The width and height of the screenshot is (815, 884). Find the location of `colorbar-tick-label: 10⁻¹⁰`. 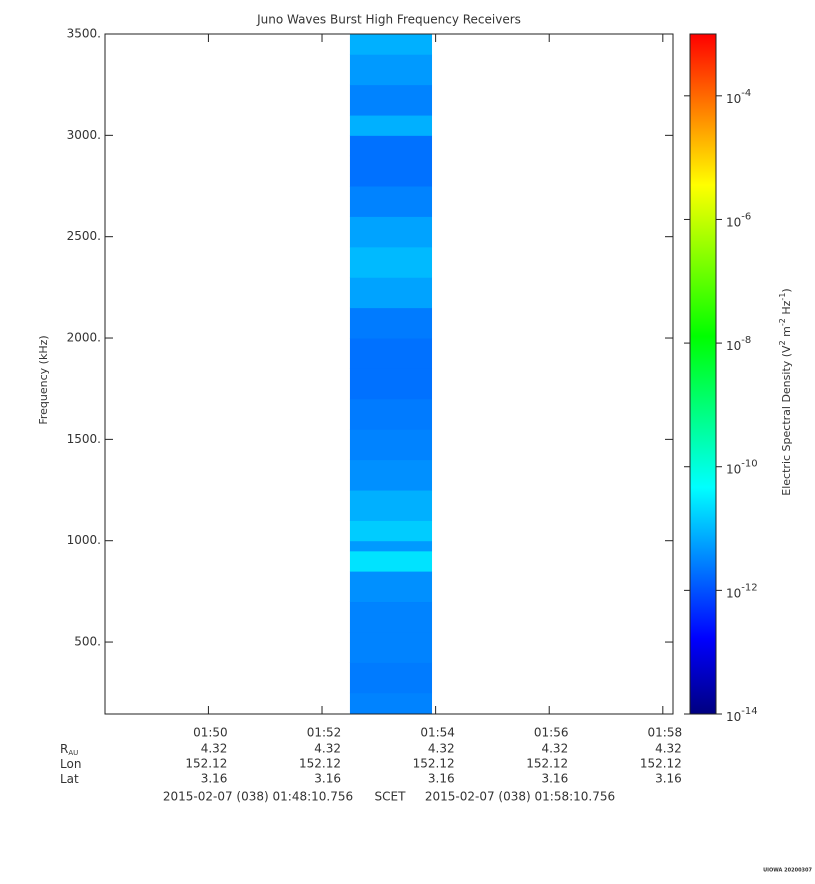

colorbar-tick-label: 10⁻¹⁰ is located at coordinates (742, 468).